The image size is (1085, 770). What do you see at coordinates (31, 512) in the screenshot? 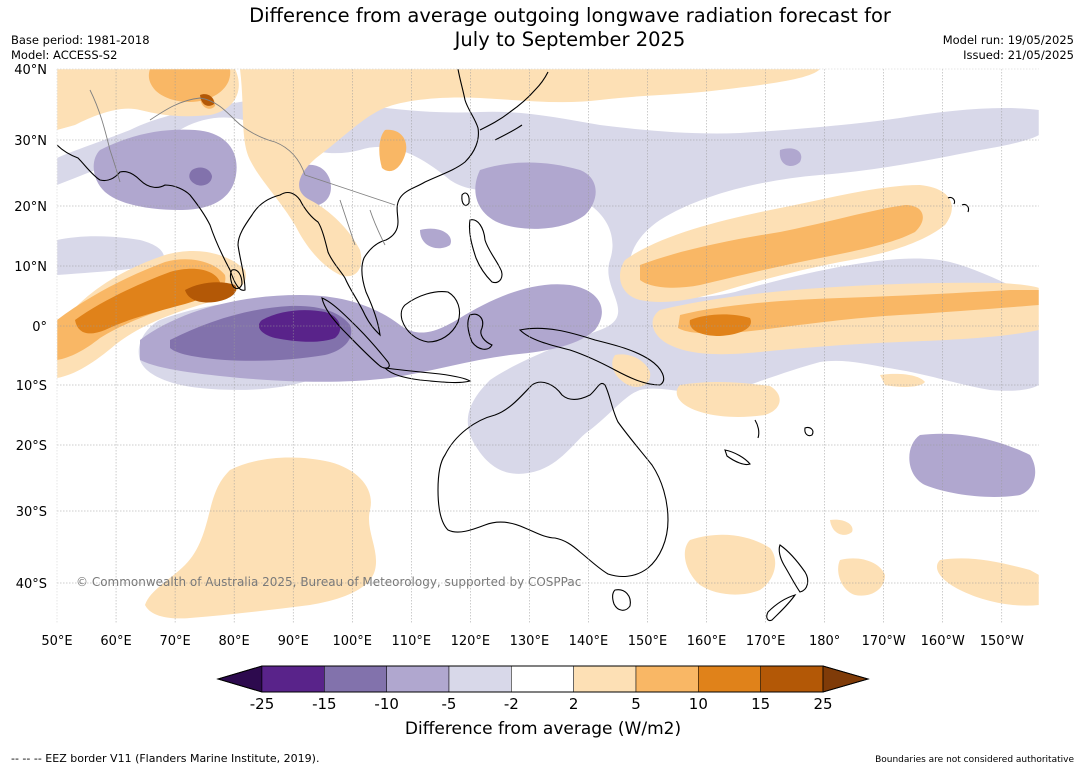
I see `latitude-label: 30°S` at bounding box center [31, 512].